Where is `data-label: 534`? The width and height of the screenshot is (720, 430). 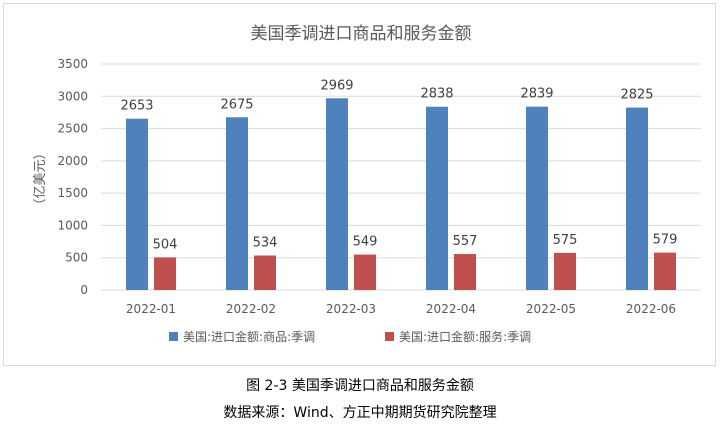 data-label: 534 is located at coordinates (265, 243).